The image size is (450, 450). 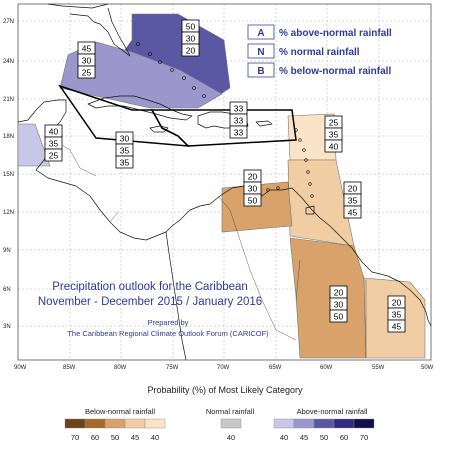 What do you see at coordinates (155, 437) in the screenshot?
I see `scale-value-below: 40` at bounding box center [155, 437].